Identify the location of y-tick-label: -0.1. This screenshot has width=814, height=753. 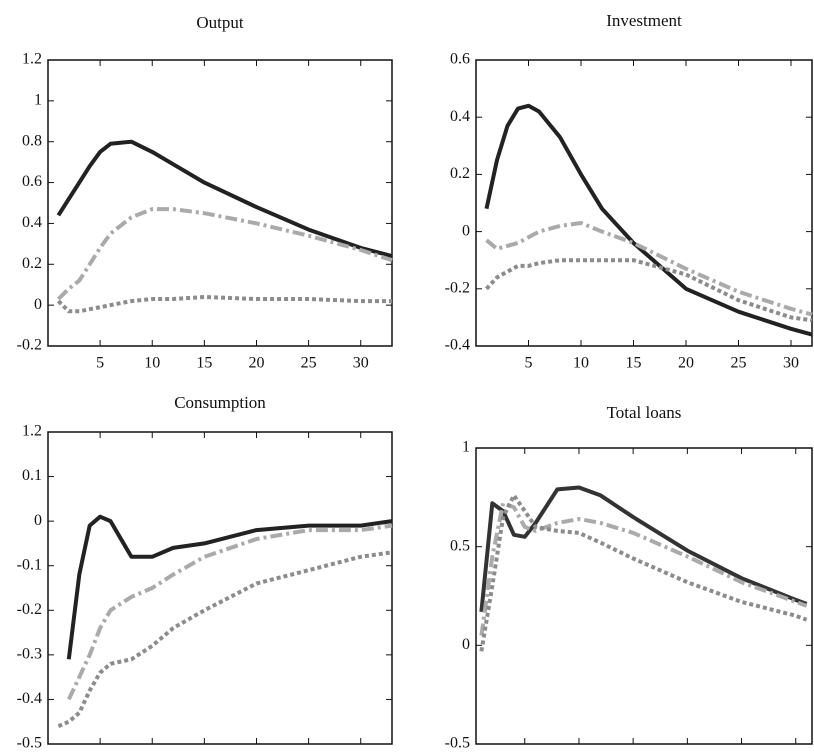
(29, 564).